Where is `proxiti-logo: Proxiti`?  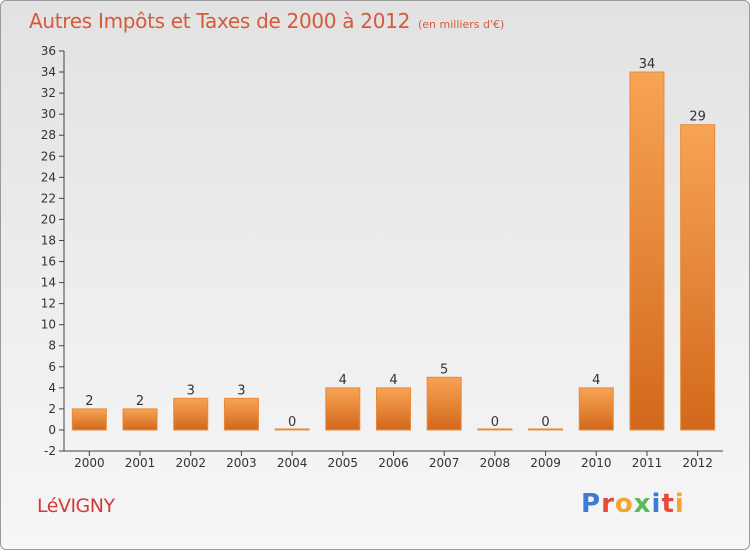 proxiti-logo: Proxiti is located at coordinates (633, 504).